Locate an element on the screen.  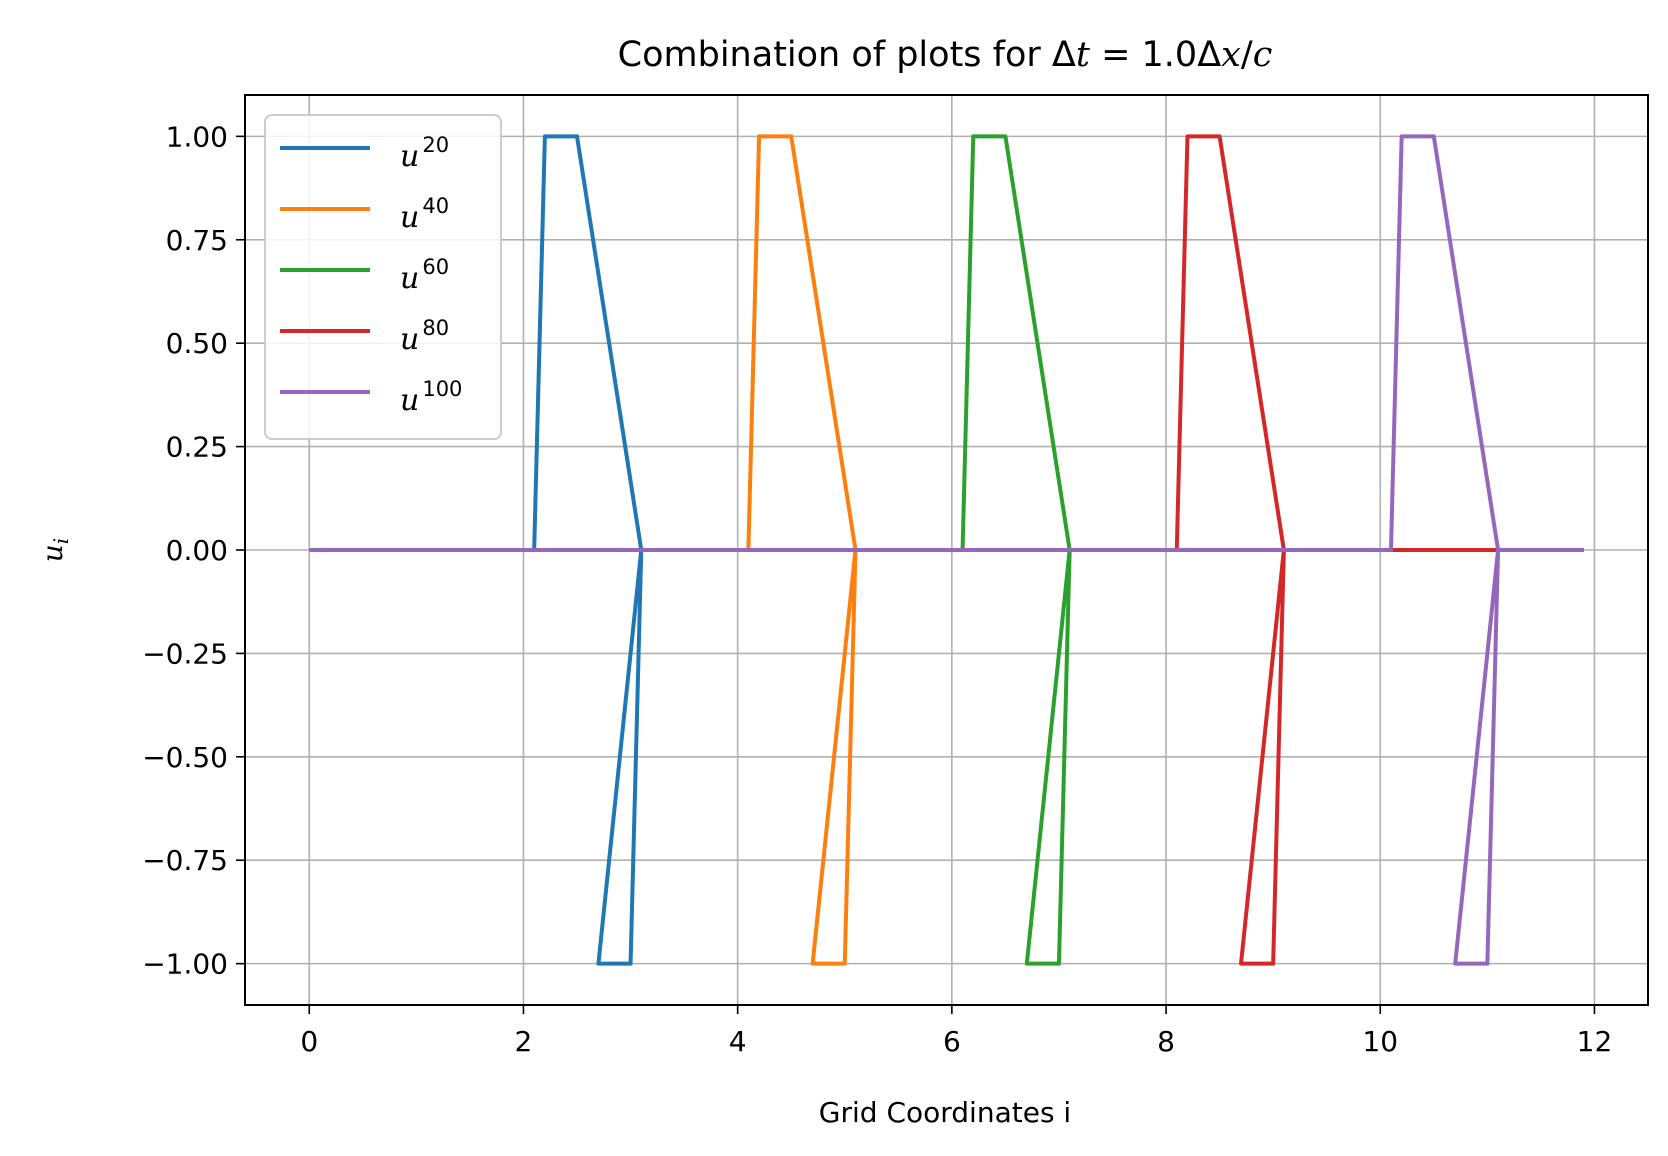
legend-entry: u 40 is located at coordinates (424, 214).